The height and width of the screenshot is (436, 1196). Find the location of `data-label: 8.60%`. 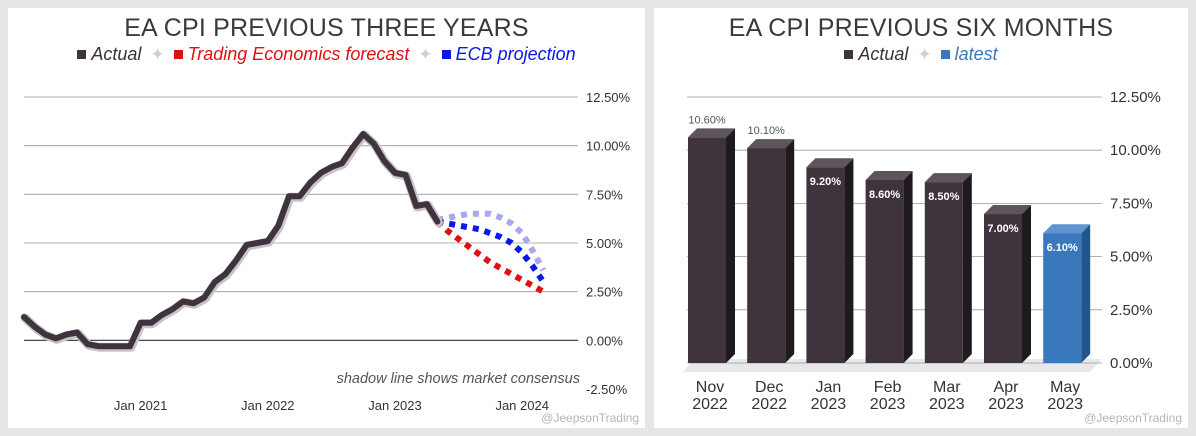

data-label: 8.60% is located at coordinates (884, 195).